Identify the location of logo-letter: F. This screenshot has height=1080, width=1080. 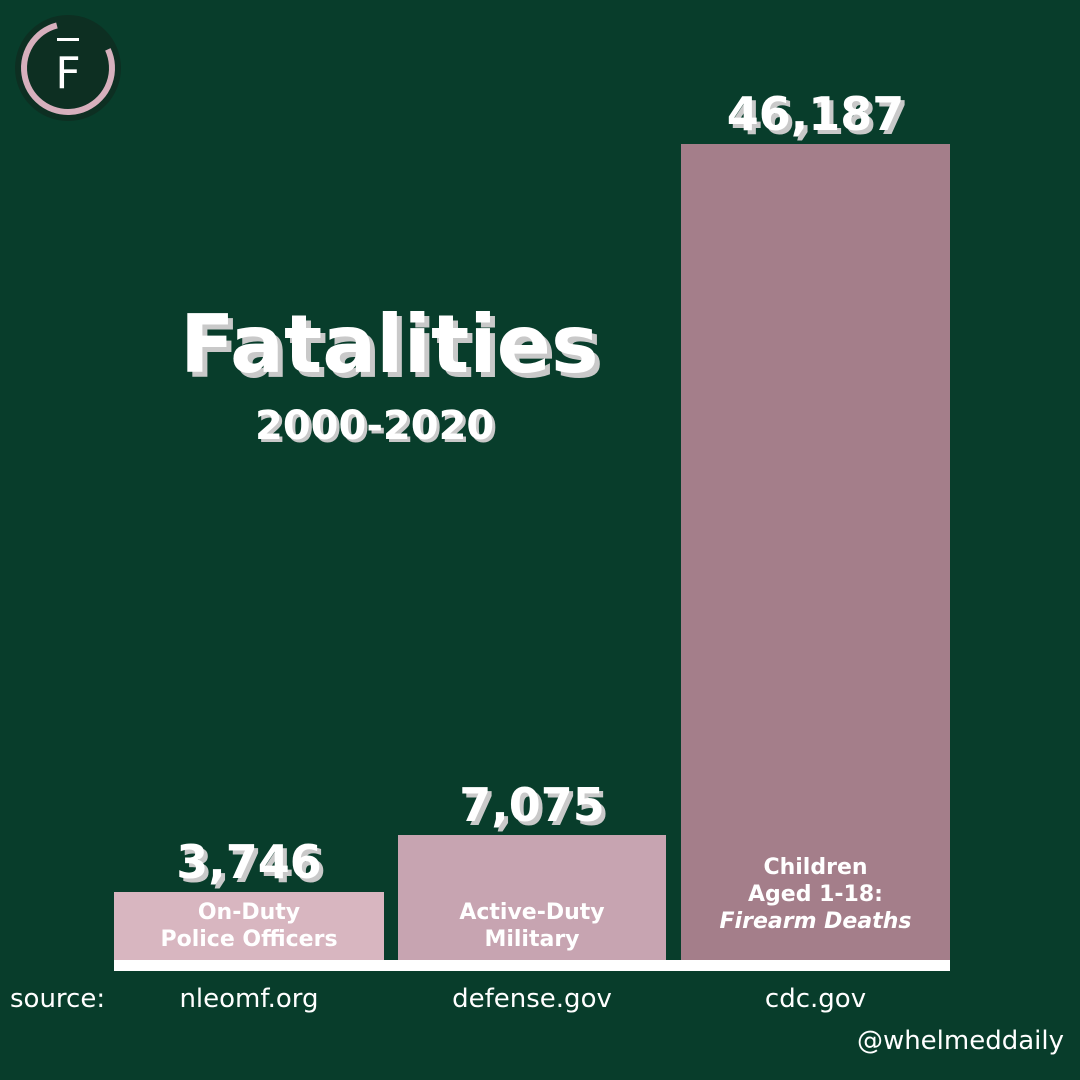
(67, 73).